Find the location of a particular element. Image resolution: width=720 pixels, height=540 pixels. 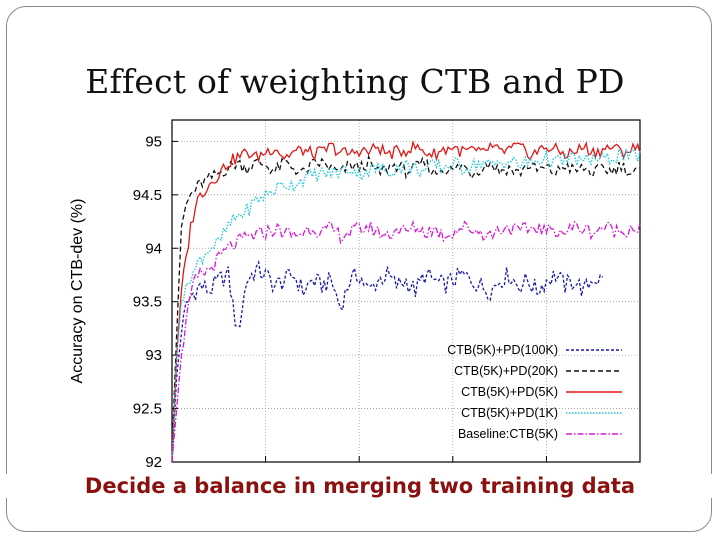

legend-label: CTB(5K)+PD(5K) is located at coordinates (509, 392).